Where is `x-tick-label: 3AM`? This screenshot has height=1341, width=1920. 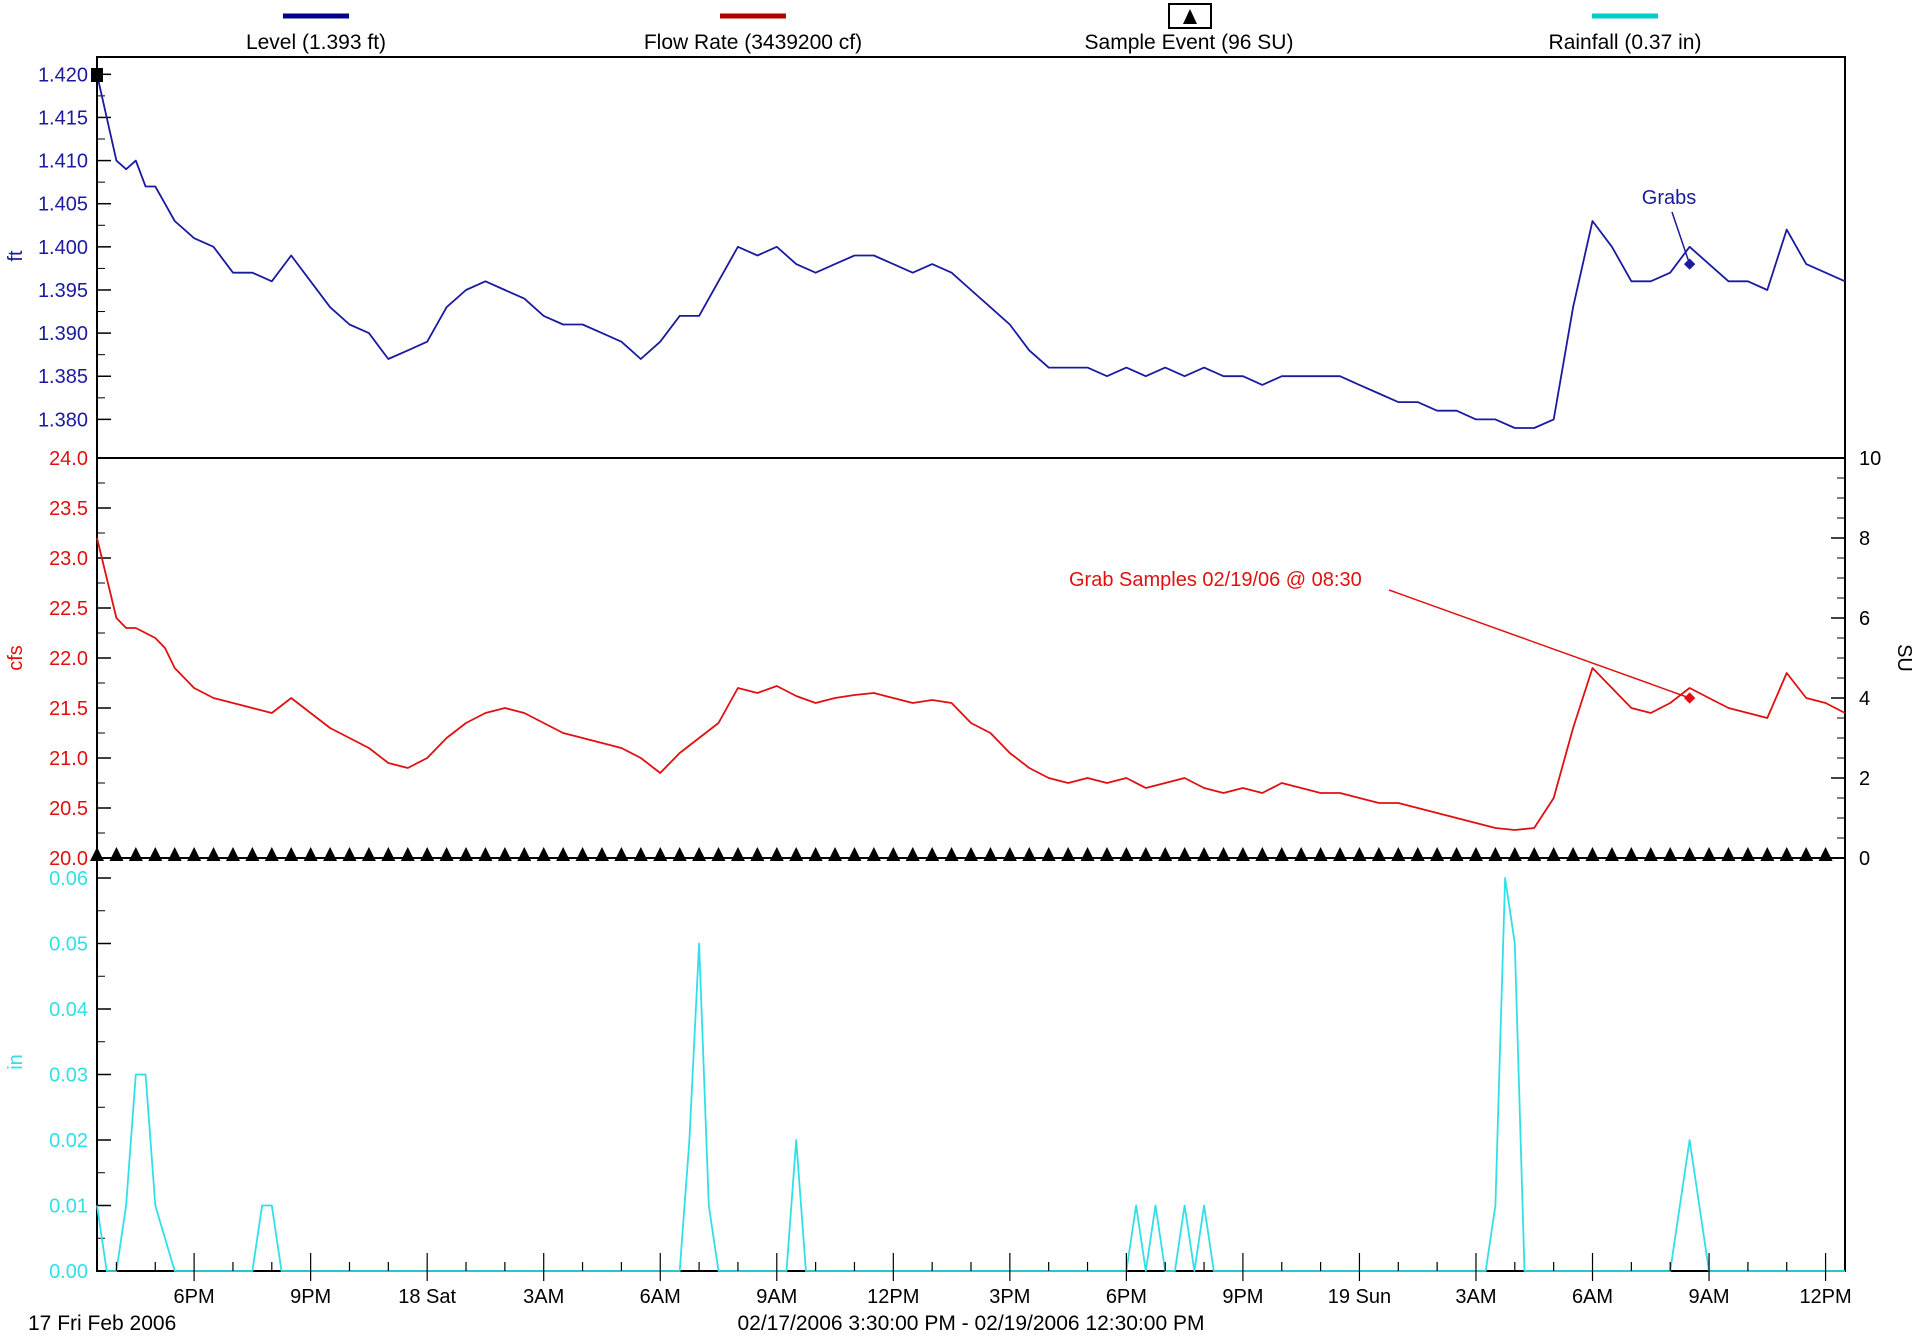
x-tick-label: 3AM is located at coordinates (543, 1297).